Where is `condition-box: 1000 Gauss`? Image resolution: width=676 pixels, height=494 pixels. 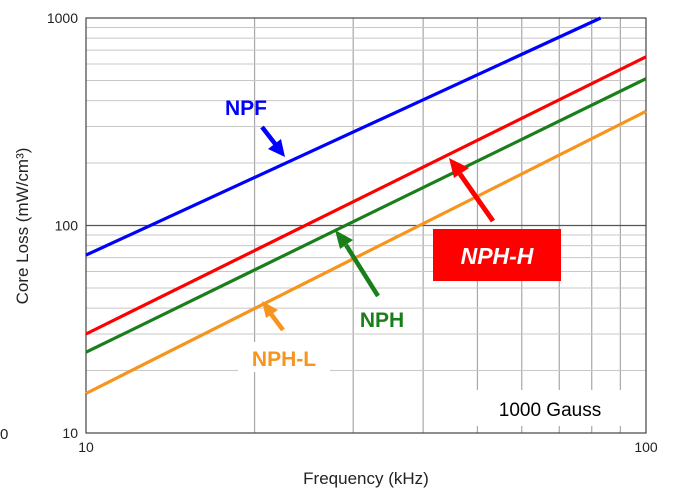 condition-box: 1000 Gauss is located at coordinates (550, 408).